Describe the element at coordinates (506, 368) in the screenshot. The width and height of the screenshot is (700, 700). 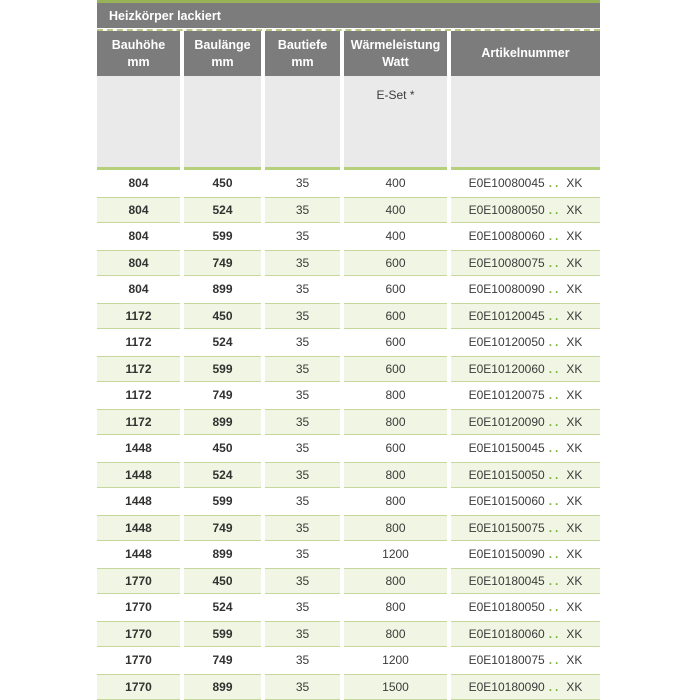
I see `artikel-code: E0E10120060` at that location.